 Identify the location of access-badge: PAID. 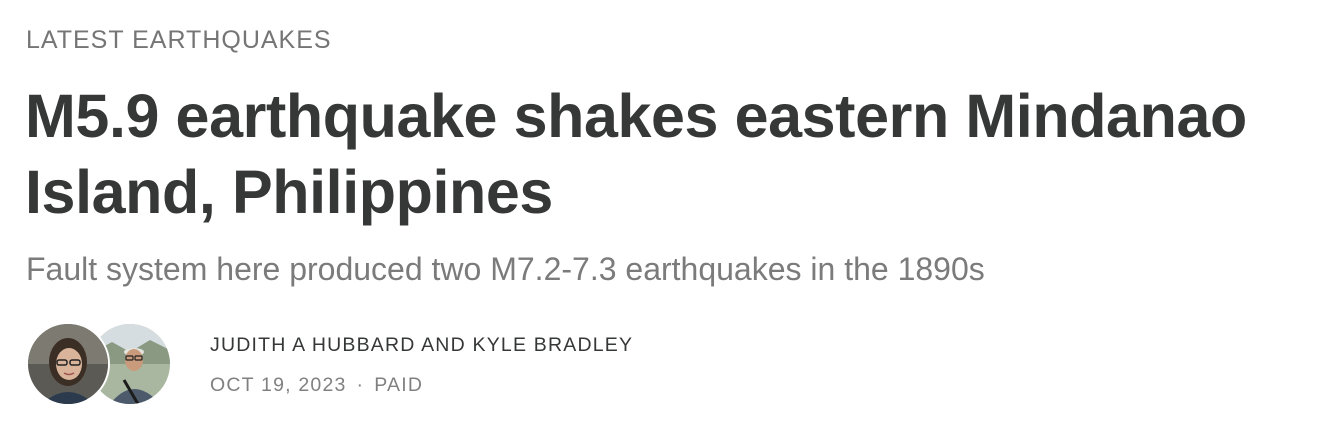
(399, 385).